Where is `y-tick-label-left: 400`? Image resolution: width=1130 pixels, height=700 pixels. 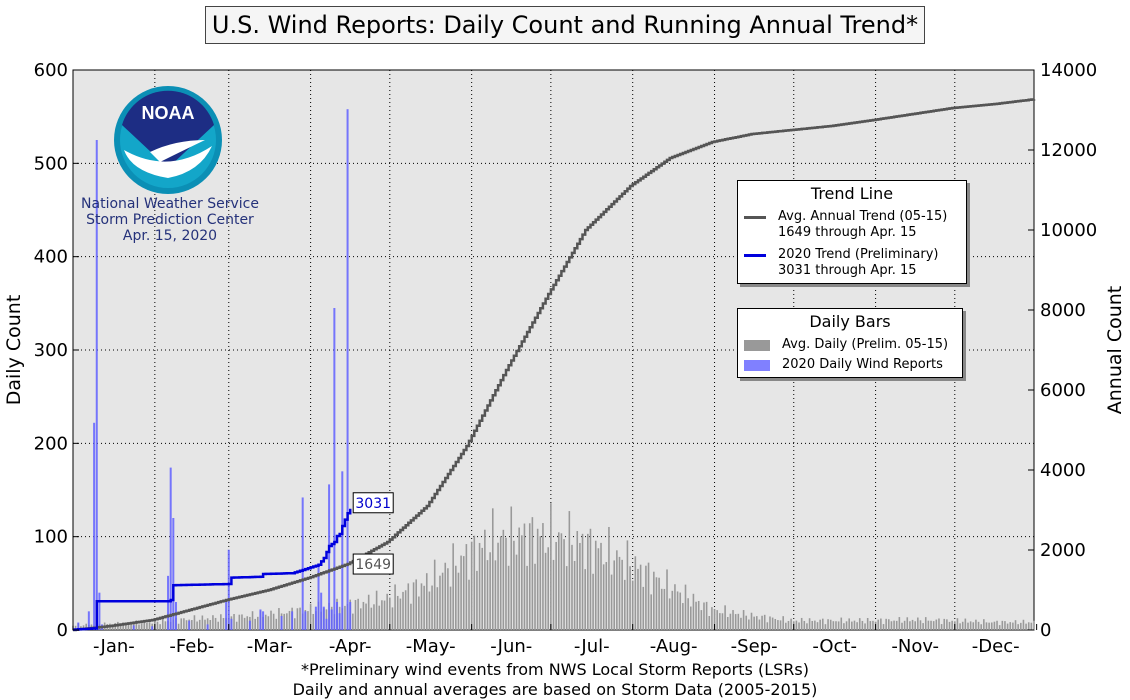 y-tick-label-left: 400 is located at coordinates (51, 257).